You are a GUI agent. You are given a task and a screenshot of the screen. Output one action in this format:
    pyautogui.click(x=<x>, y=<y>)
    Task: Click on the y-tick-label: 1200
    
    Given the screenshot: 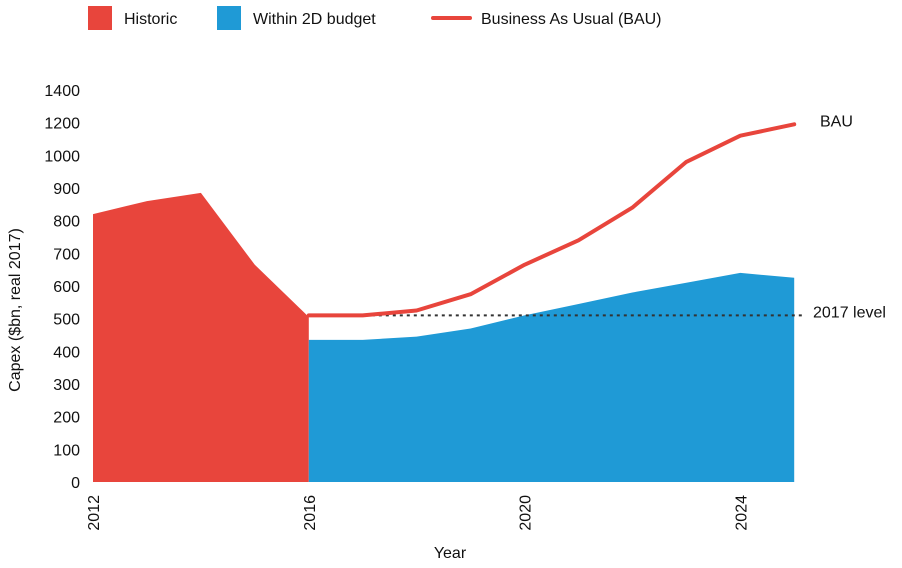 What is the action you would take?
    pyautogui.click(x=62, y=124)
    